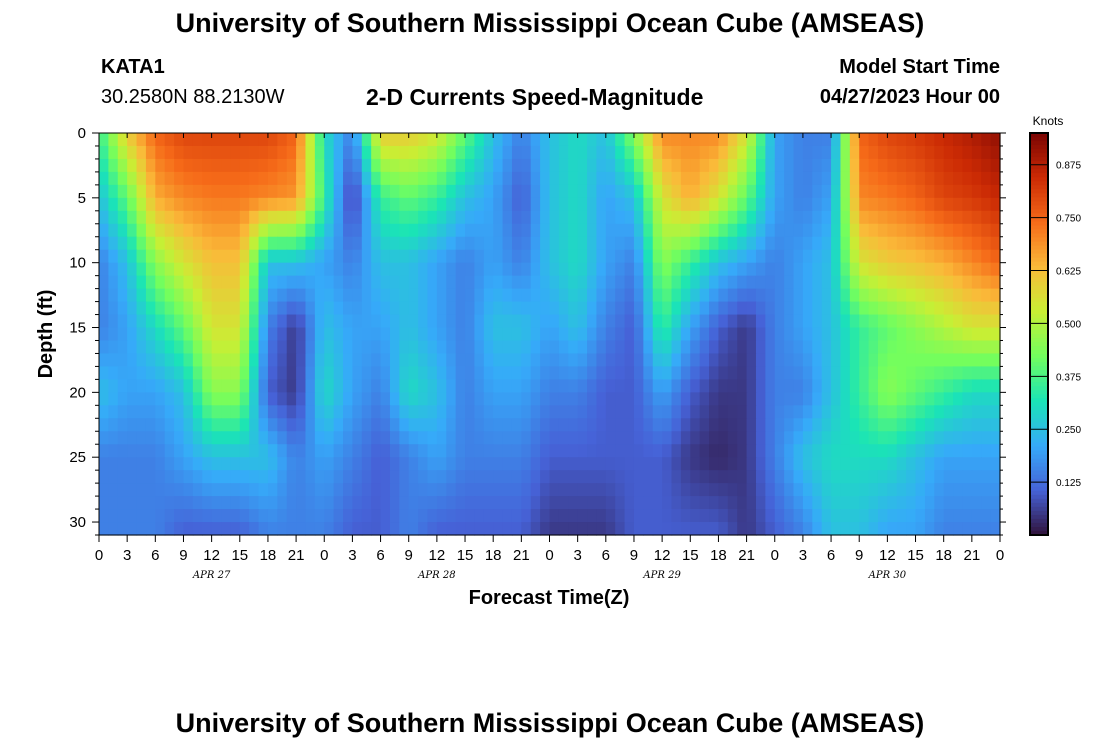 The height and width of the screenshot is (750, 1100). I want to click on colorbar-tick-label: 0.500, so click(1068, 324).